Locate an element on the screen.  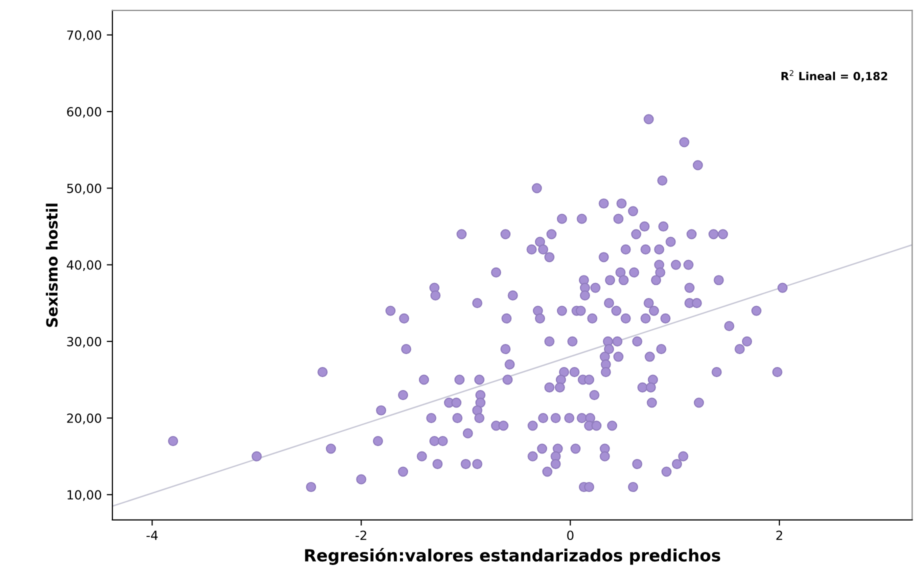
y-tick-label: 50,00 is located at coordinates (84, 189).